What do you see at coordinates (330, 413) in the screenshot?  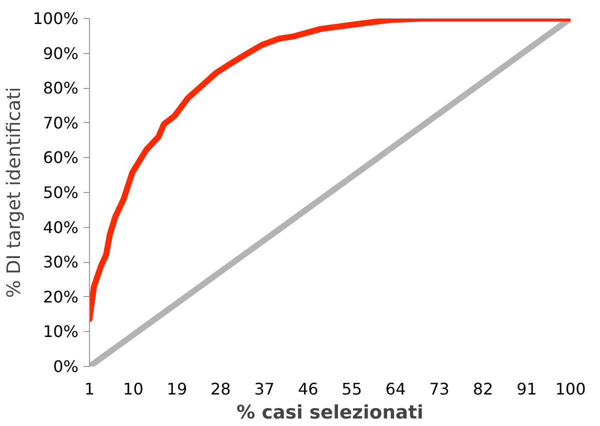 I see `x-axis-title: % casi selezionati` at bounding box center [330, 413].